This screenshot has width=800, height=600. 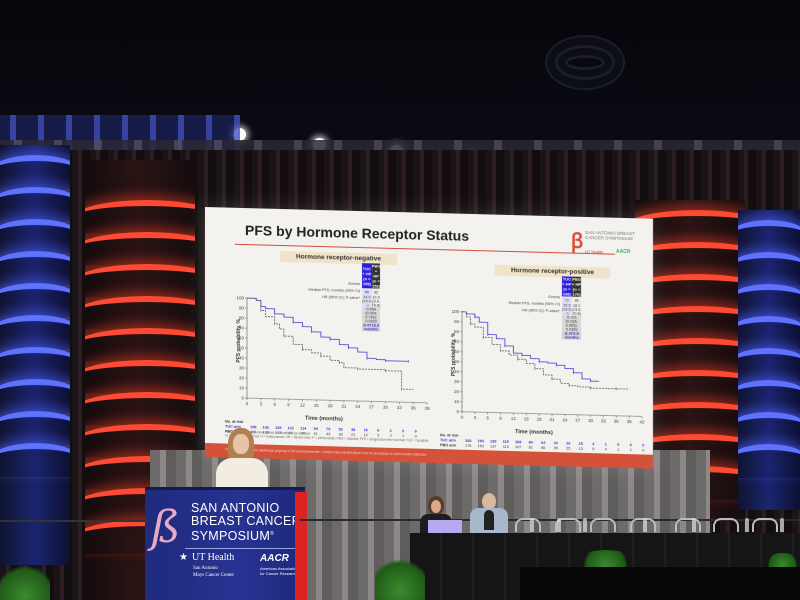 What do you see at coordinates (593, 449) in the screenshot?
I see `risk-count: 5` at bounding box center [593, 449].